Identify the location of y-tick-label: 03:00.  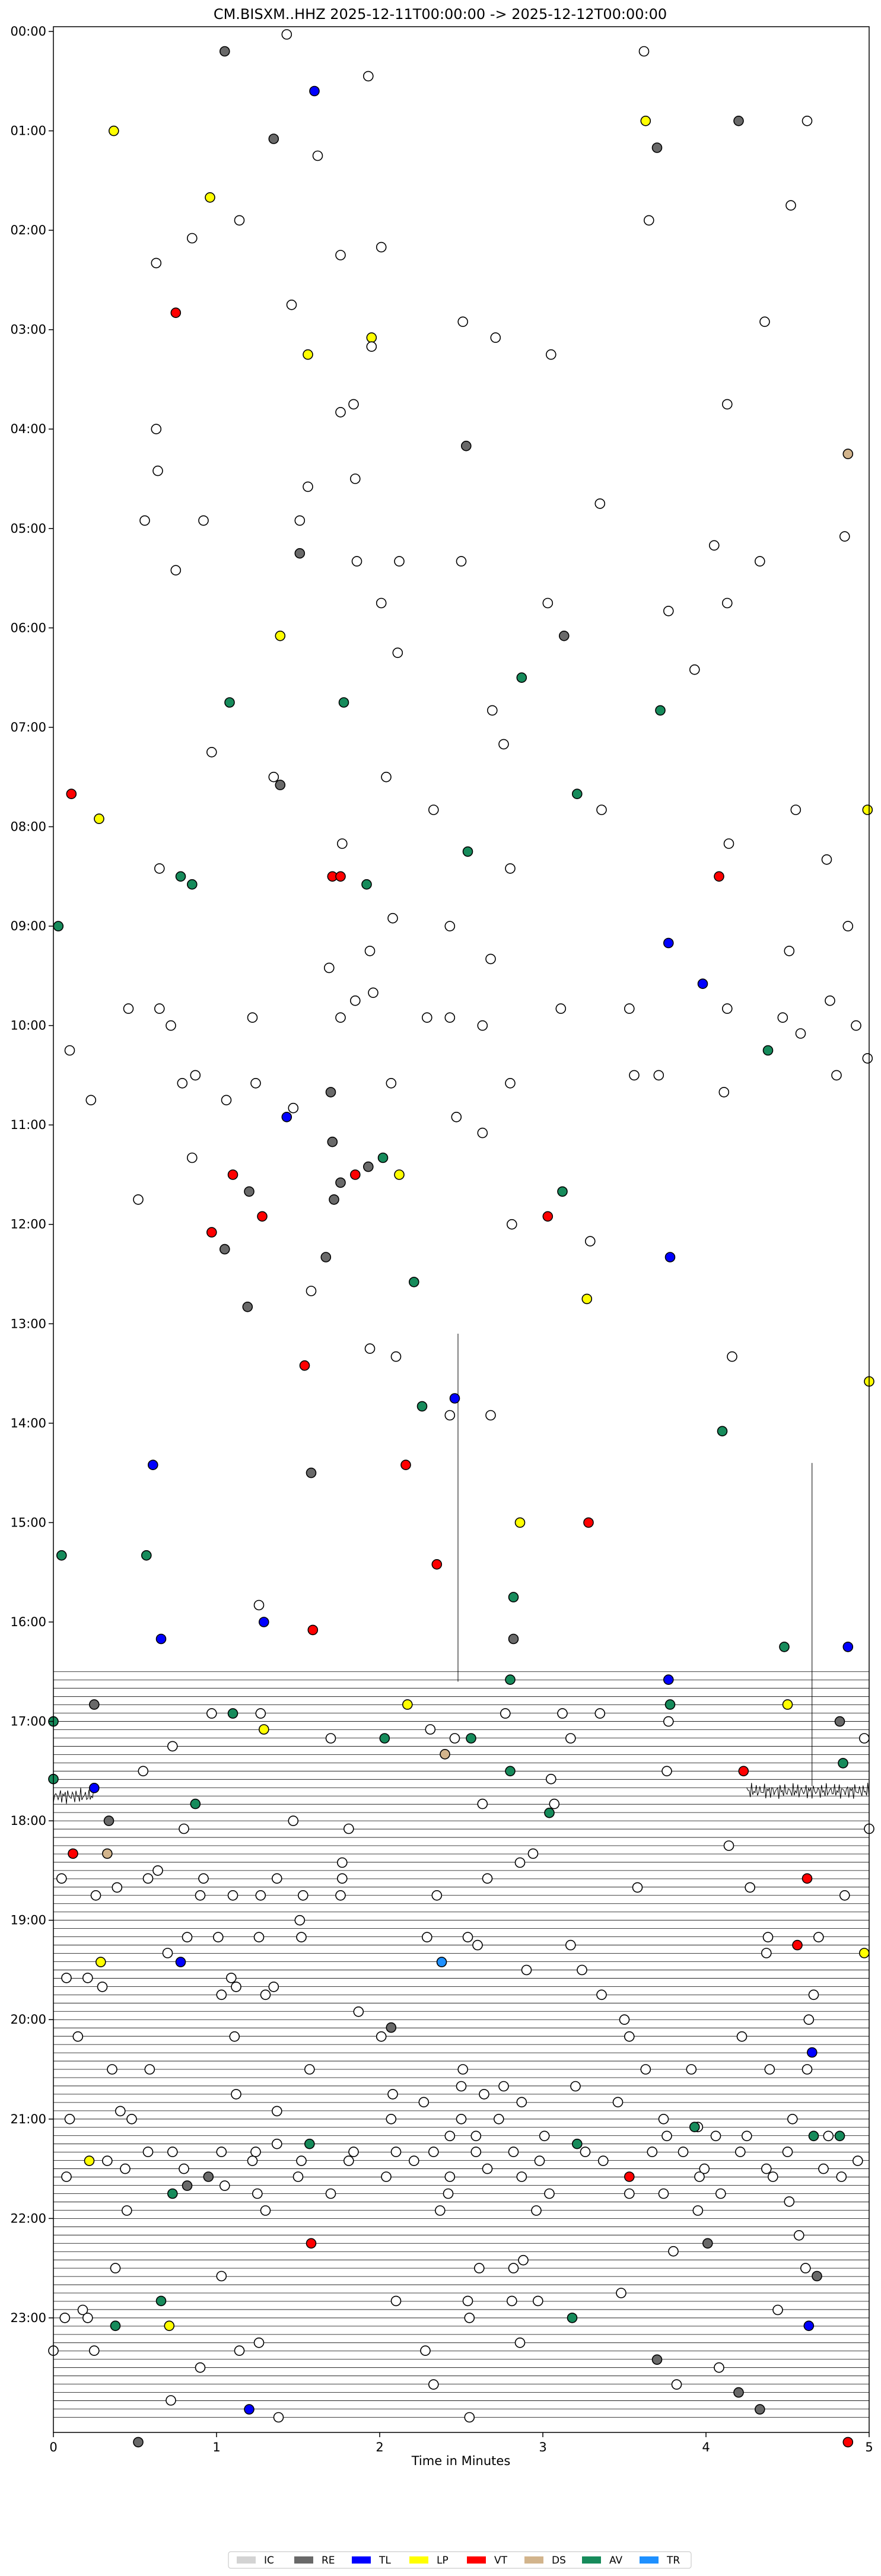
(28, 330).